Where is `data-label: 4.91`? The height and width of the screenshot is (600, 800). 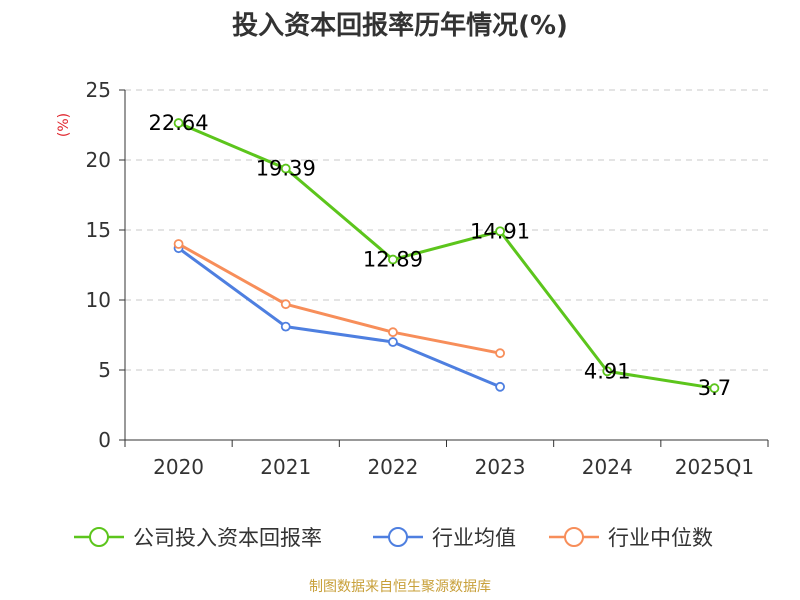
data-label: 4.91 is located at coordinates (607, 371).